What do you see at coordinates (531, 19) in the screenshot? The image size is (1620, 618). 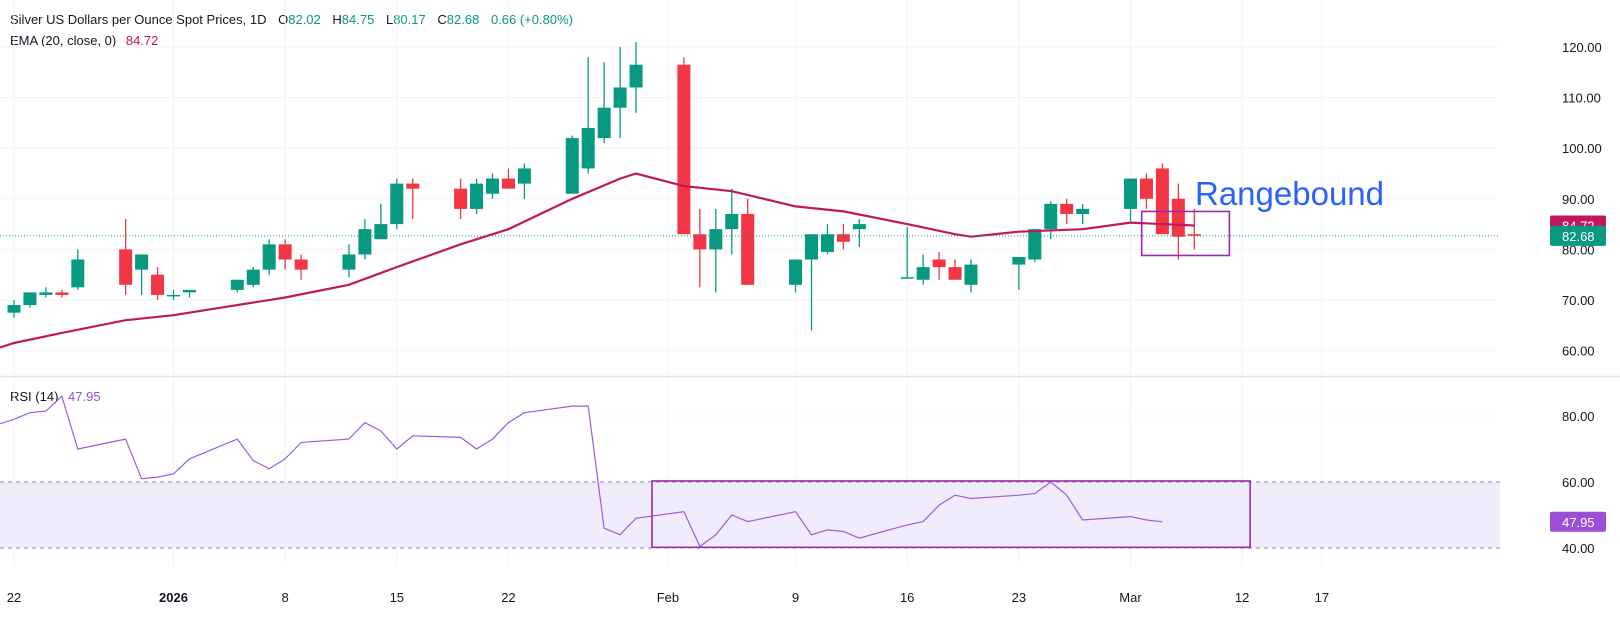 I see `change-value: 0.66 (+0.80%)` at bounding box center [531, 19].